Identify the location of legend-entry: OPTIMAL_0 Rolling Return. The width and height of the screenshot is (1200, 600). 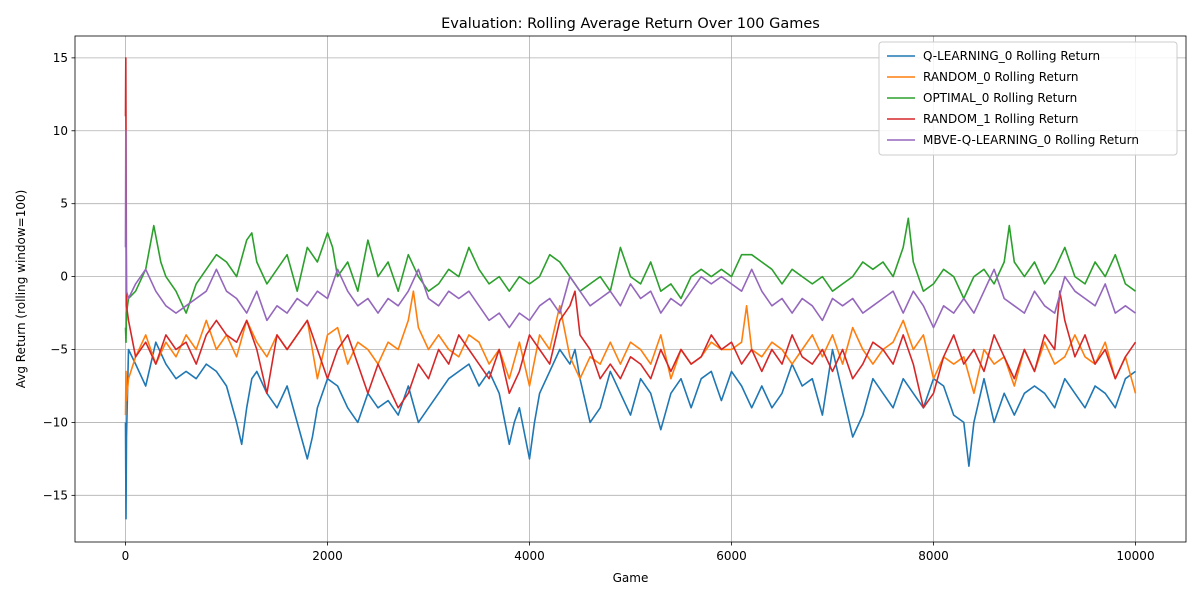
(1000, 98).